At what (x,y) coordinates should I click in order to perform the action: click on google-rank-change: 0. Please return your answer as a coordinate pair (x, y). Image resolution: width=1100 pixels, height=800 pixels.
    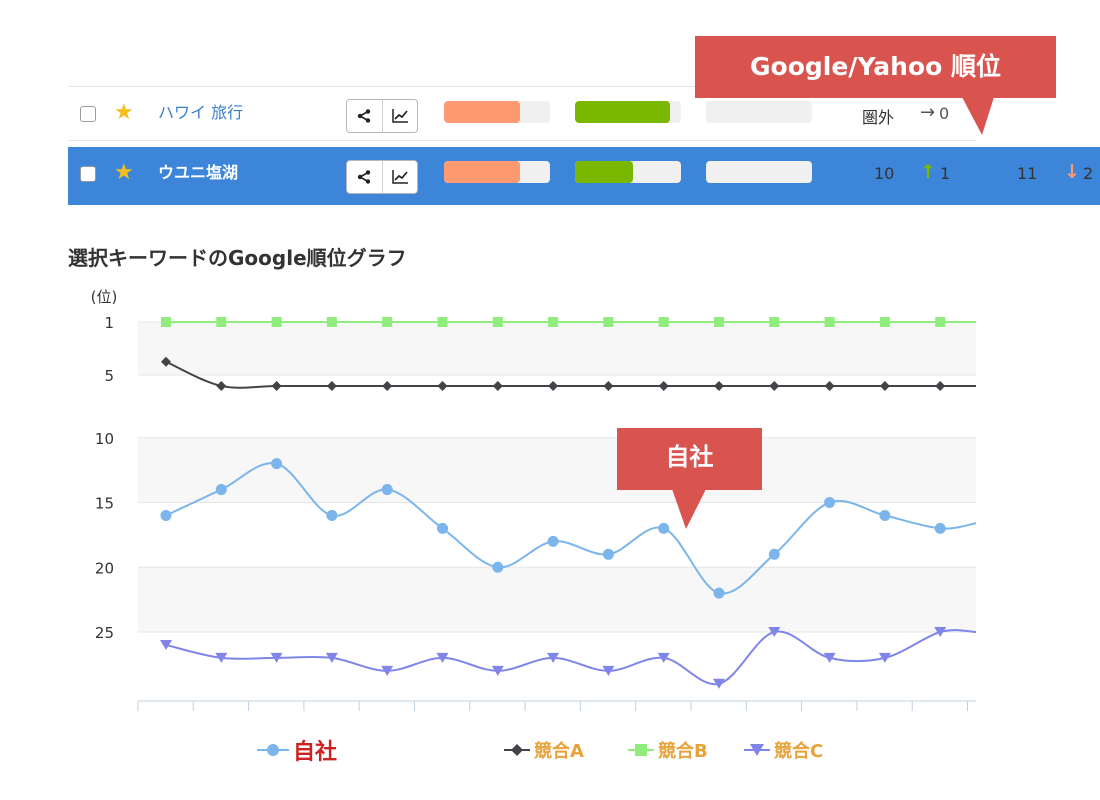
    Looking at the image, I should click on (944, 113).